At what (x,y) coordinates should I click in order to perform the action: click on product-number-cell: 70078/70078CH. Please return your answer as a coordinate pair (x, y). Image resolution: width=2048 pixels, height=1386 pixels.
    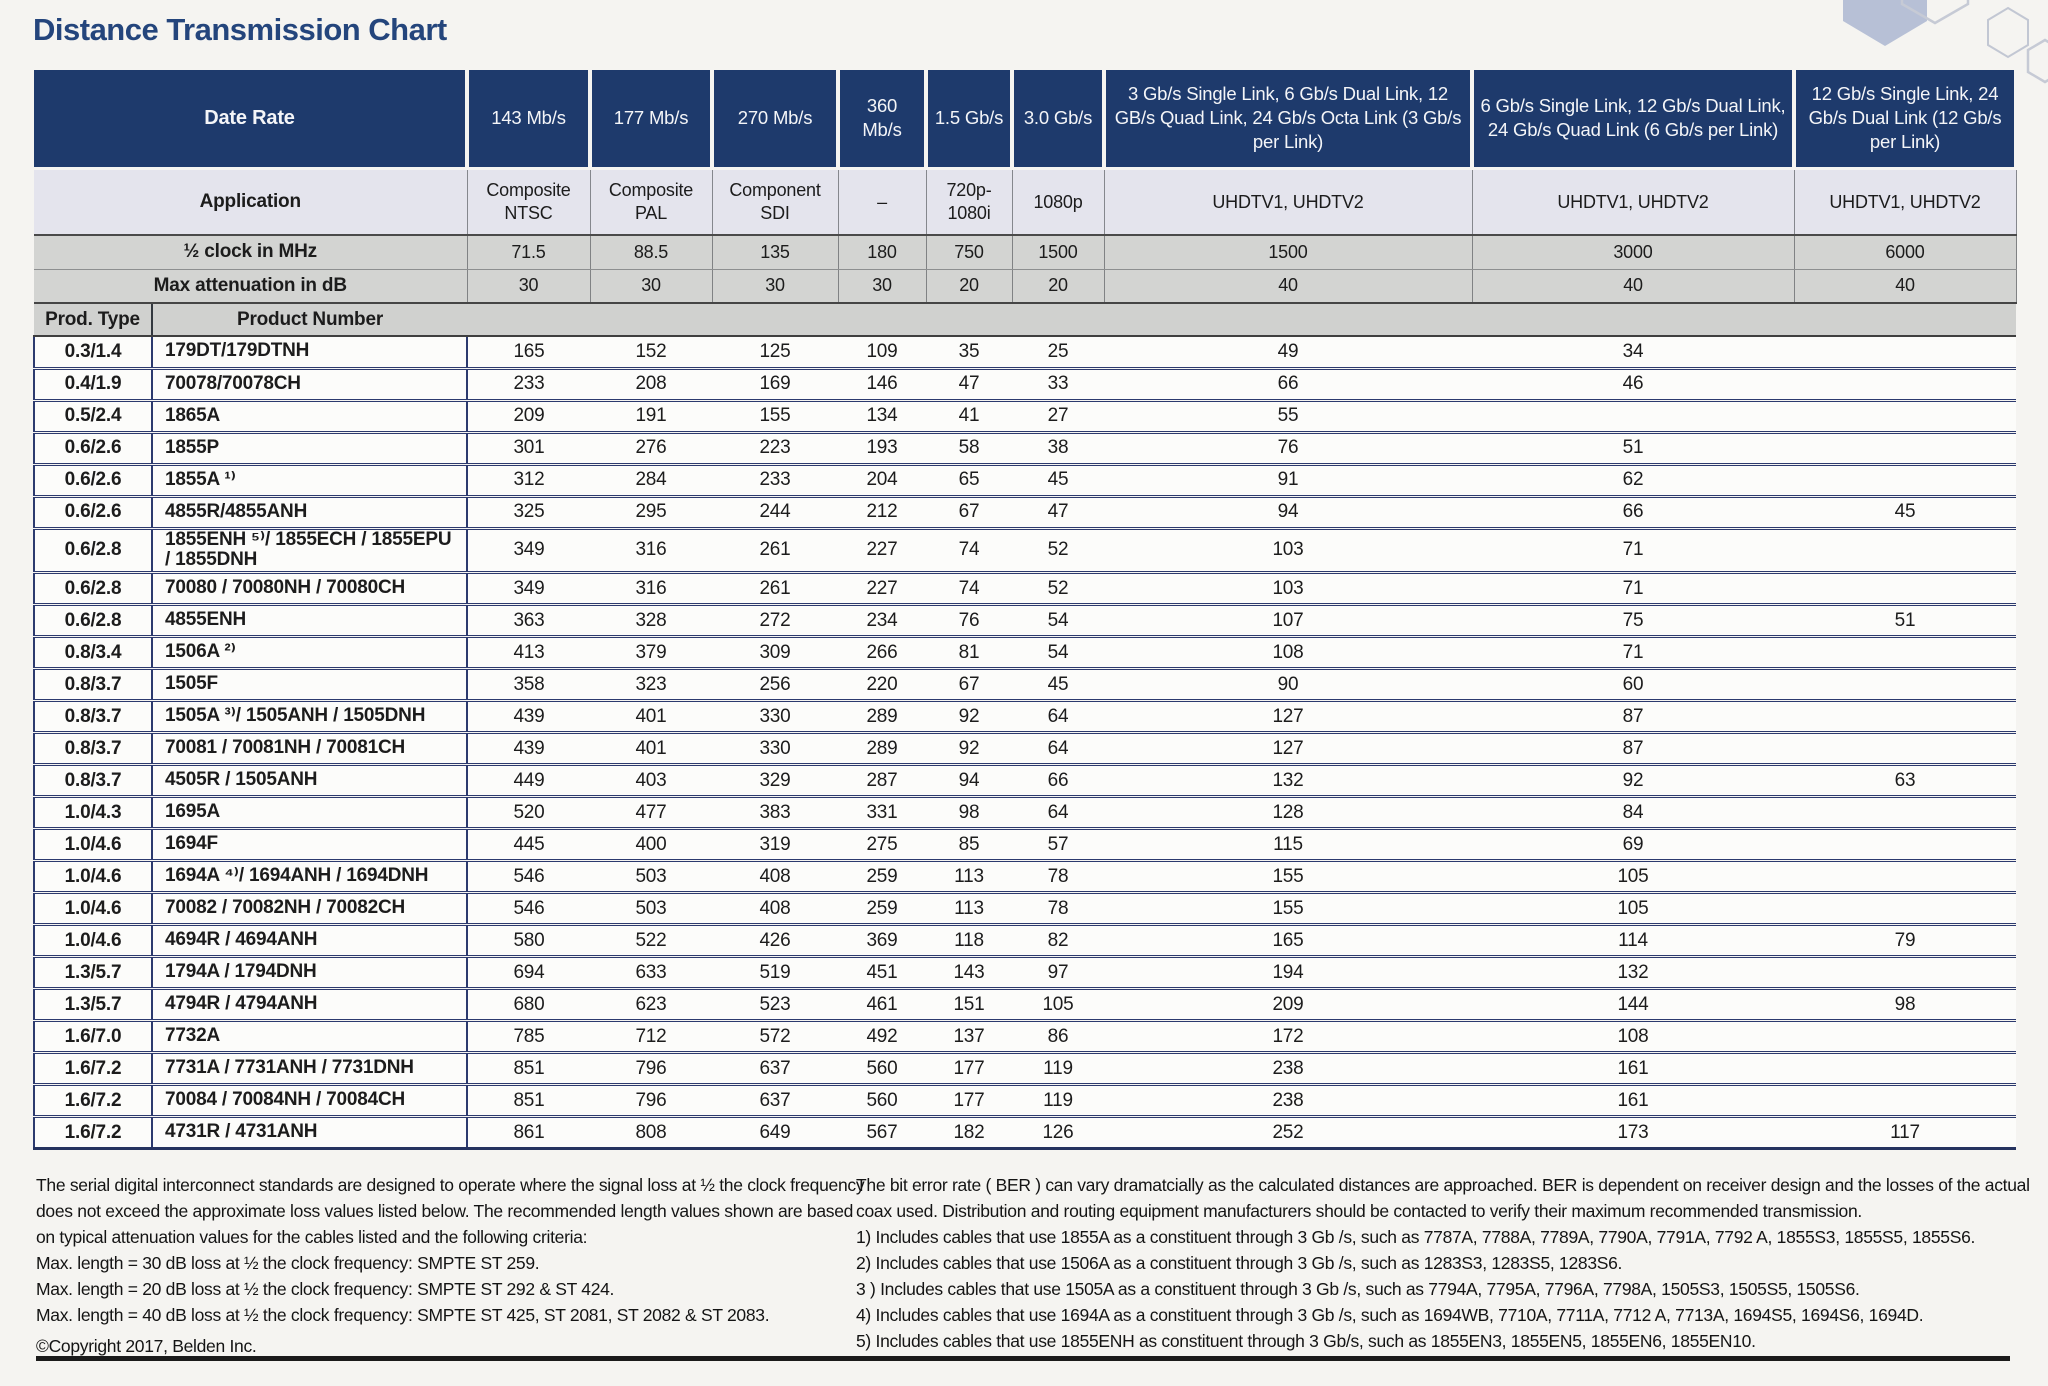
    Looking at the image, I should click on (310, 383).